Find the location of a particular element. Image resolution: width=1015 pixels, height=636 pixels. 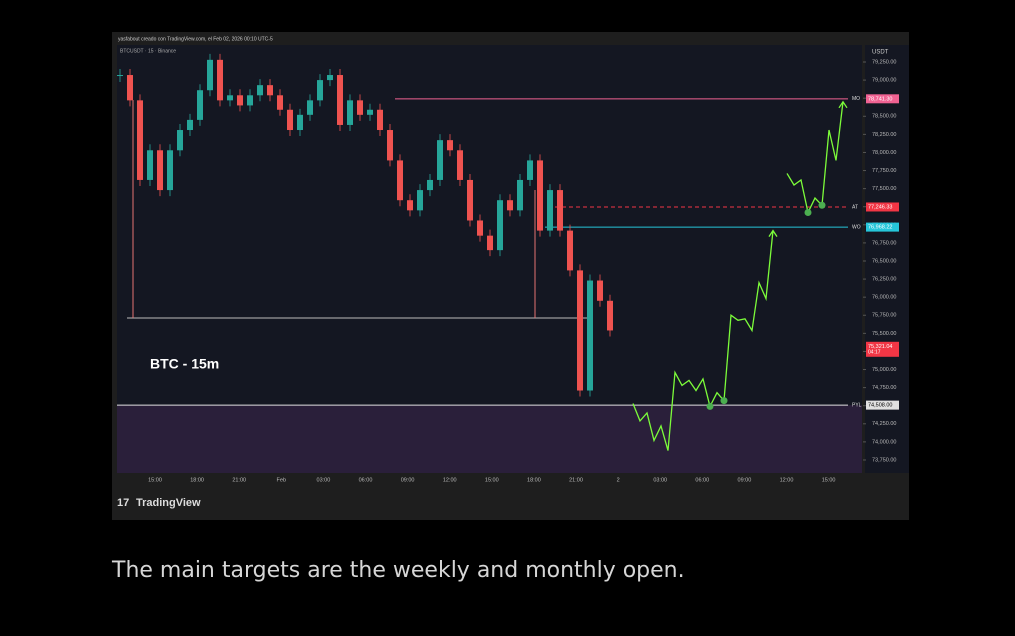

annotation: BTC - 15m is located at coordinates (184, 364).